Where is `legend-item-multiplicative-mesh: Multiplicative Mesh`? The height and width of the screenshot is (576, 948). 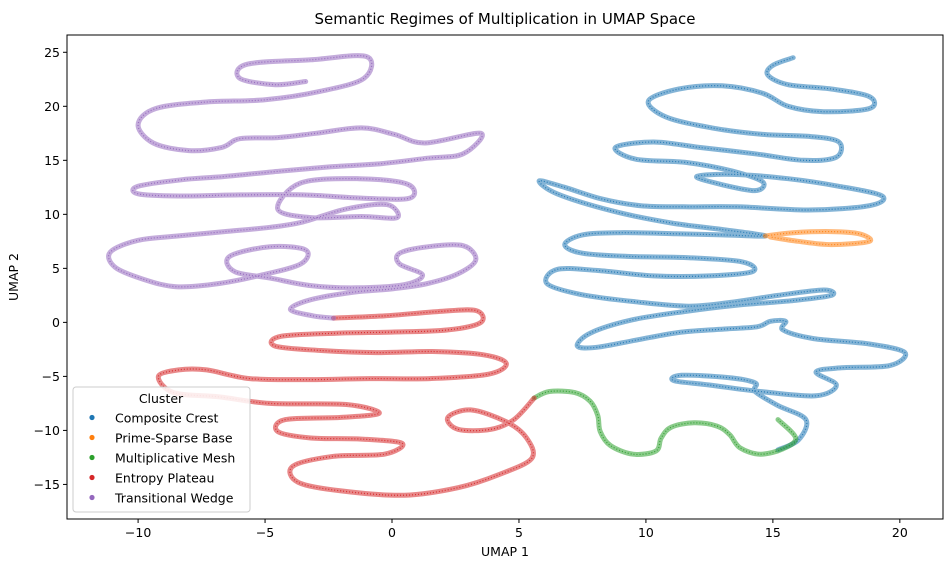 legend-item-multiplicative-mesh: Multiplicative Mesh is located at coordinates (162, 458).